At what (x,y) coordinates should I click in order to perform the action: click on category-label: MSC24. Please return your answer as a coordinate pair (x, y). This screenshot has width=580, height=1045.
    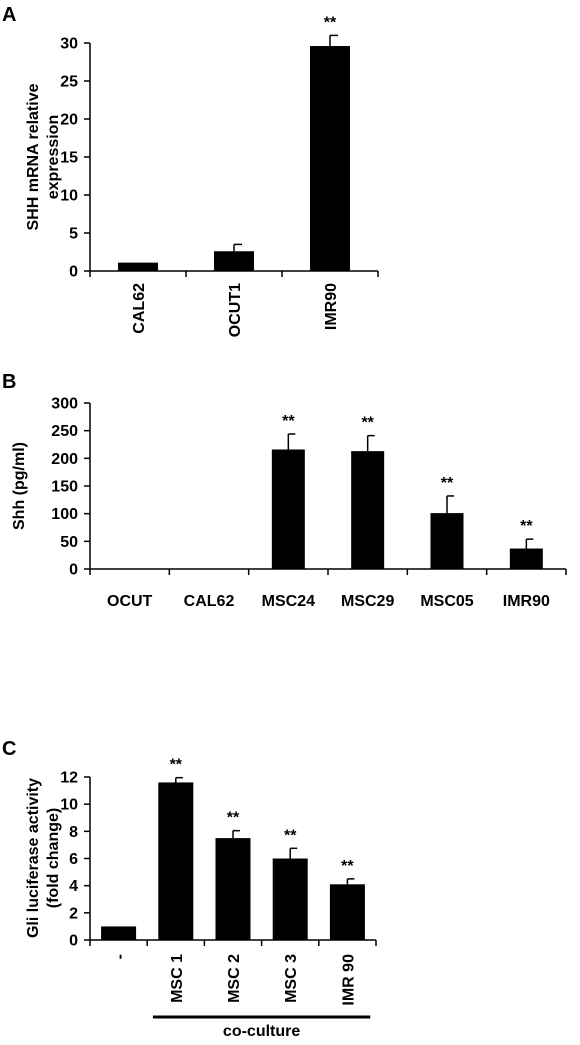
    Looking at the image, I should click on (288, 601).